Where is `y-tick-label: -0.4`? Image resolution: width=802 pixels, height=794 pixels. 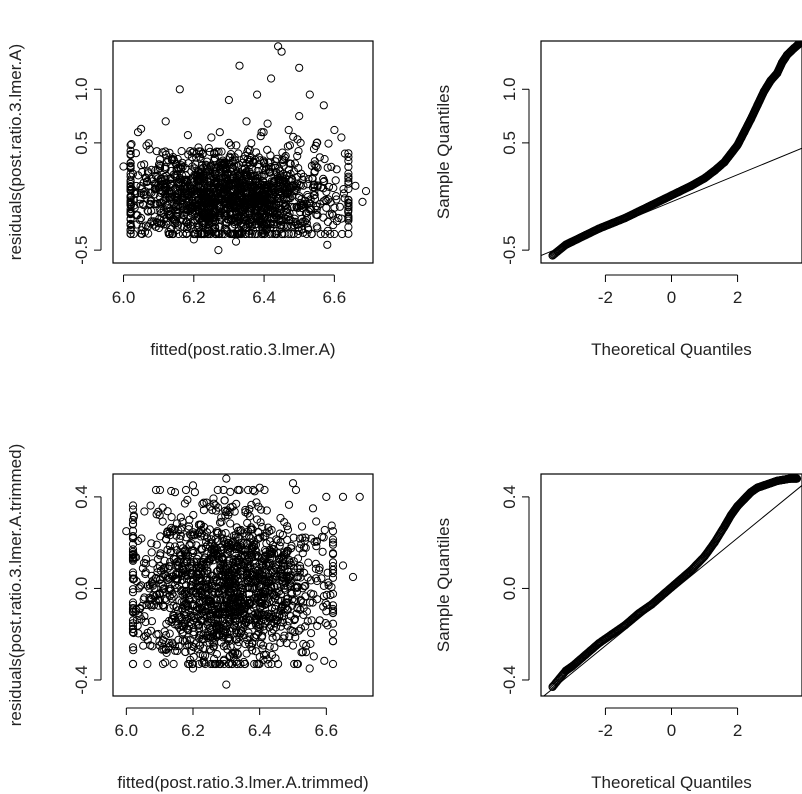 y-tick-label: -0.4 is located at coordinates (509, 679).